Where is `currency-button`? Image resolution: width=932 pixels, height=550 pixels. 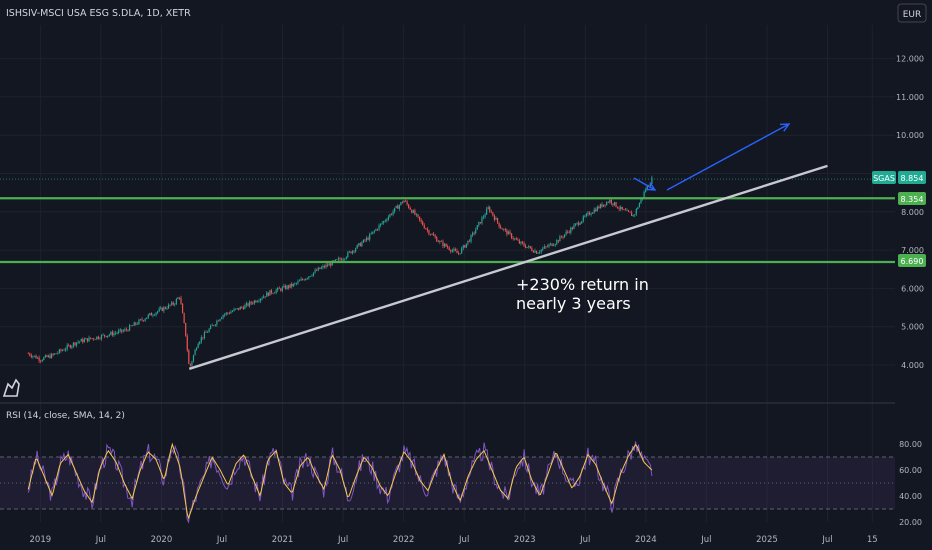
currency-button is located at coordinates (912, 13).